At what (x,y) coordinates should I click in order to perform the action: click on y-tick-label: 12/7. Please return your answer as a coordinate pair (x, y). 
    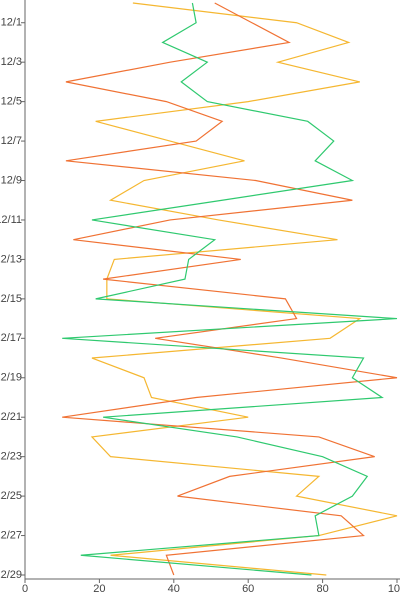
    Looking at the image, I should click on (11, 141).